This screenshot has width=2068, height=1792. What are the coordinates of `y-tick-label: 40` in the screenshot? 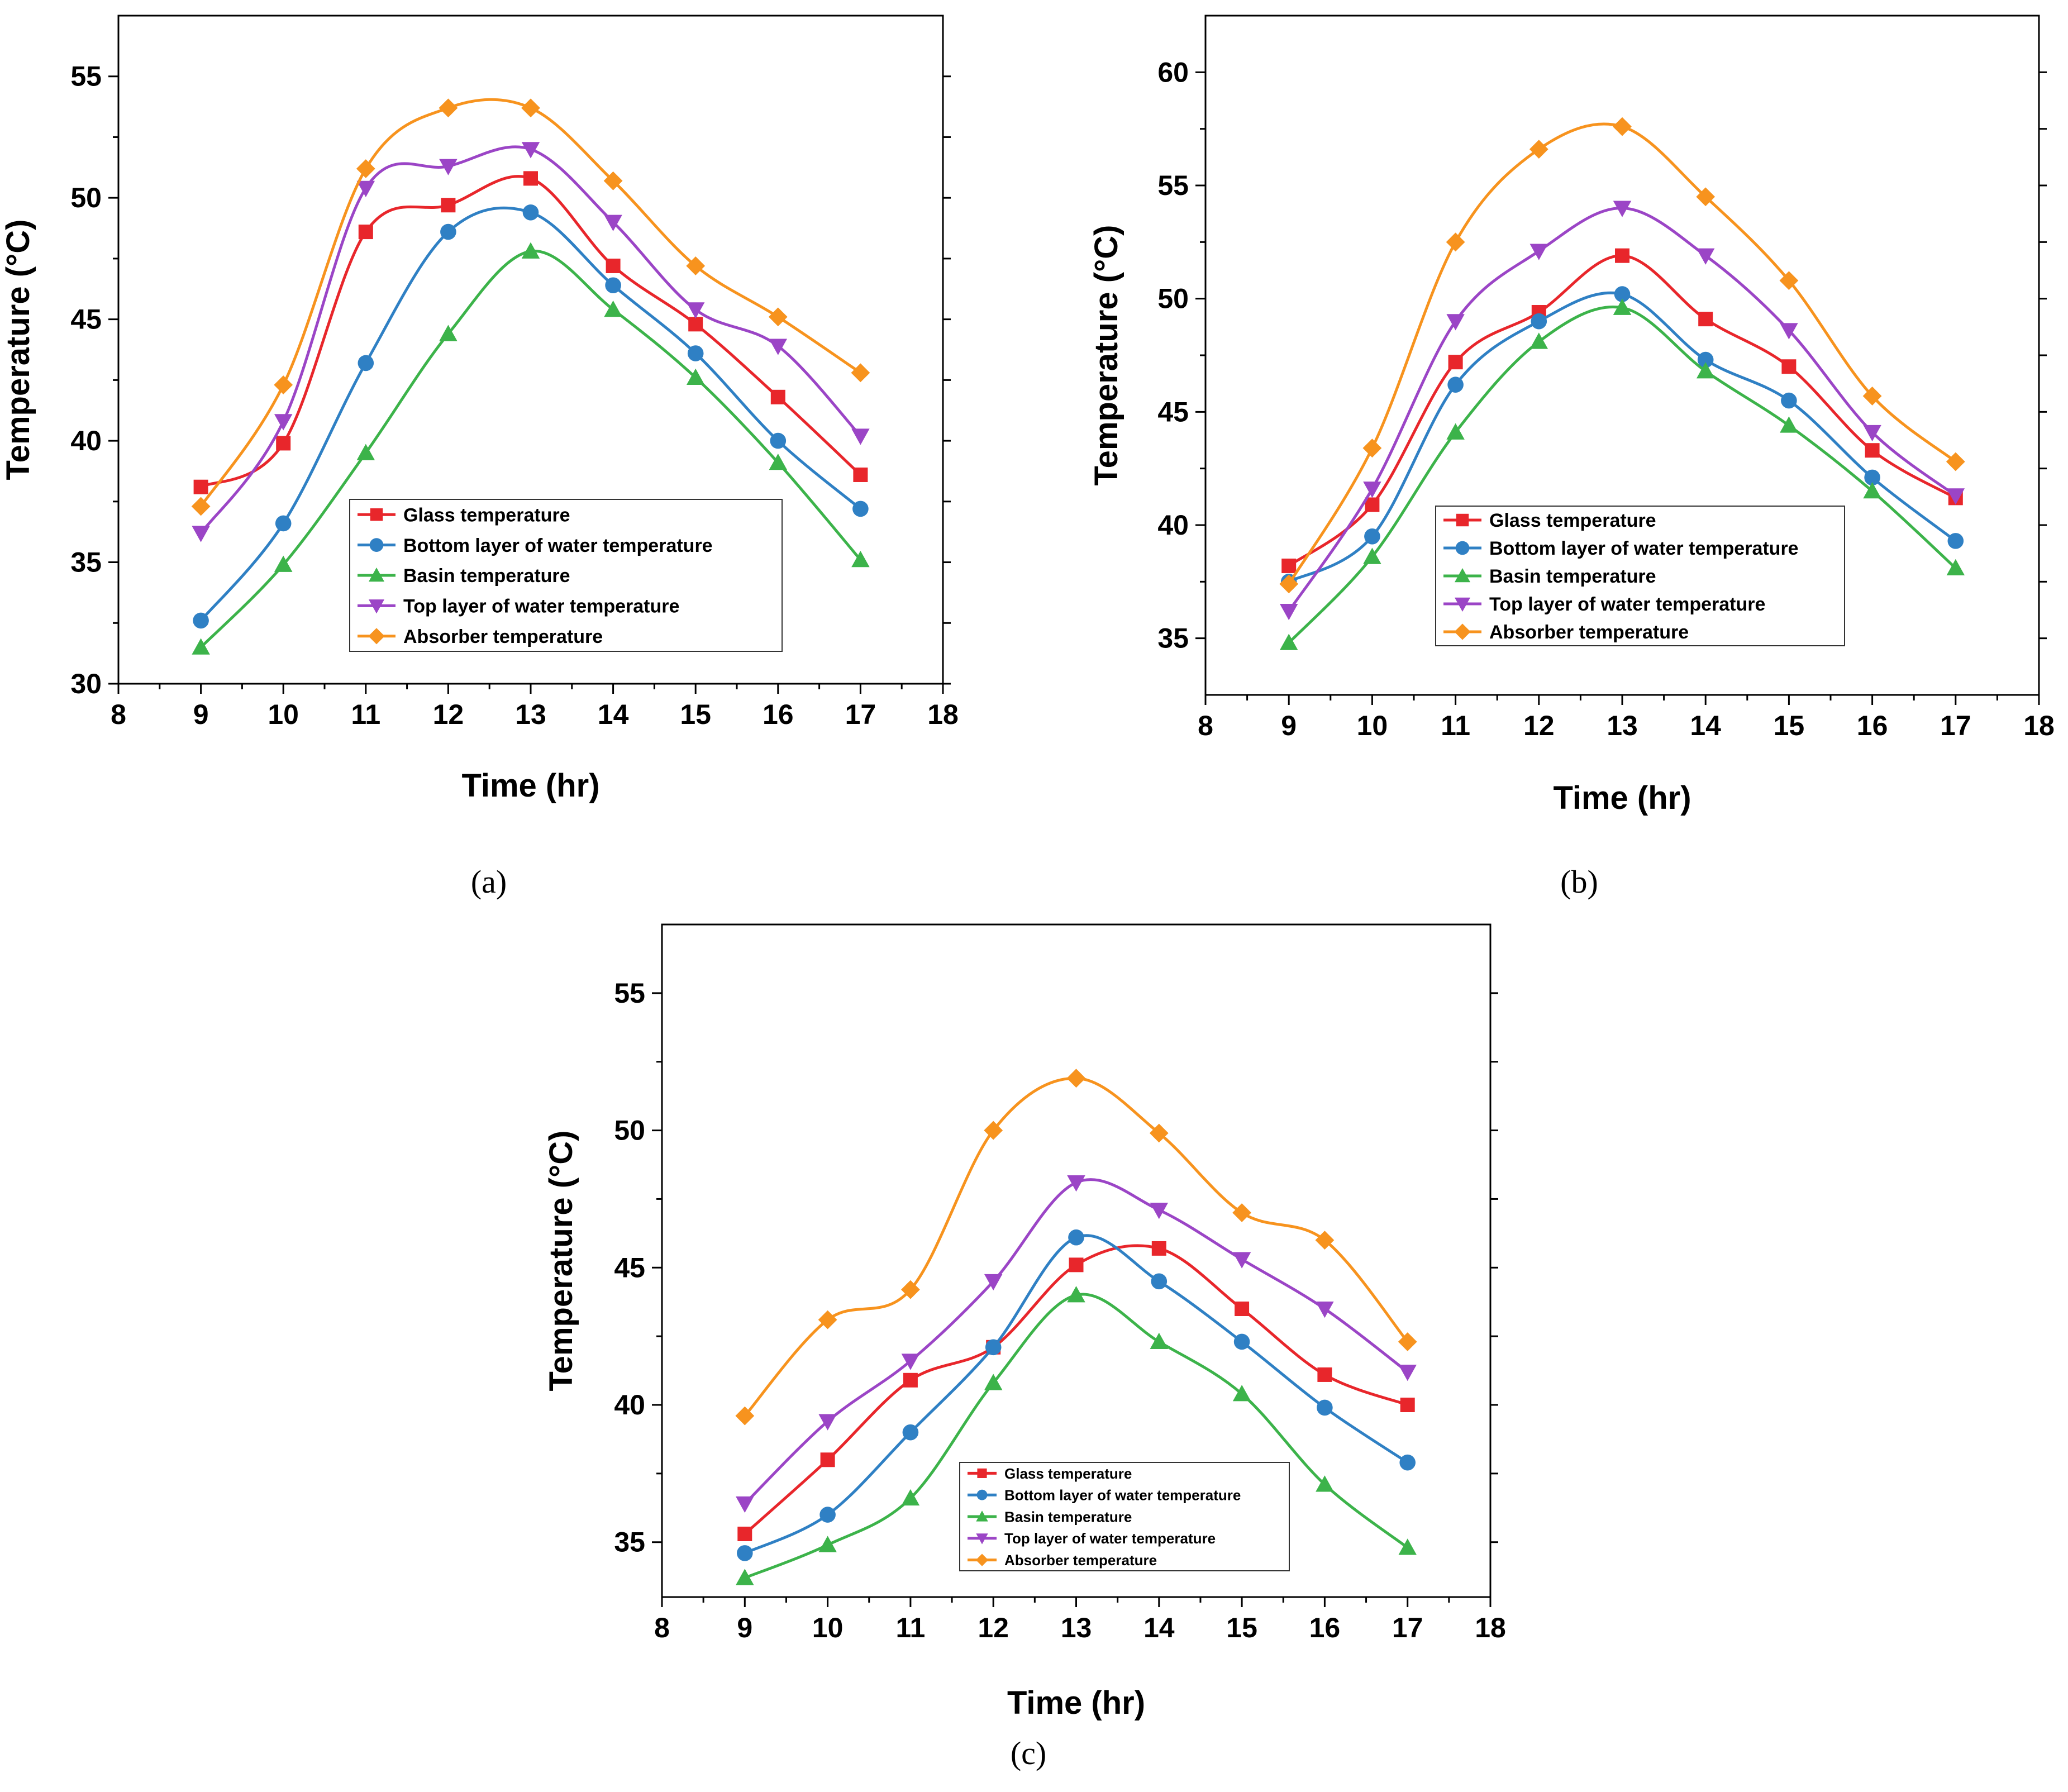 It's located at (629, 1405).